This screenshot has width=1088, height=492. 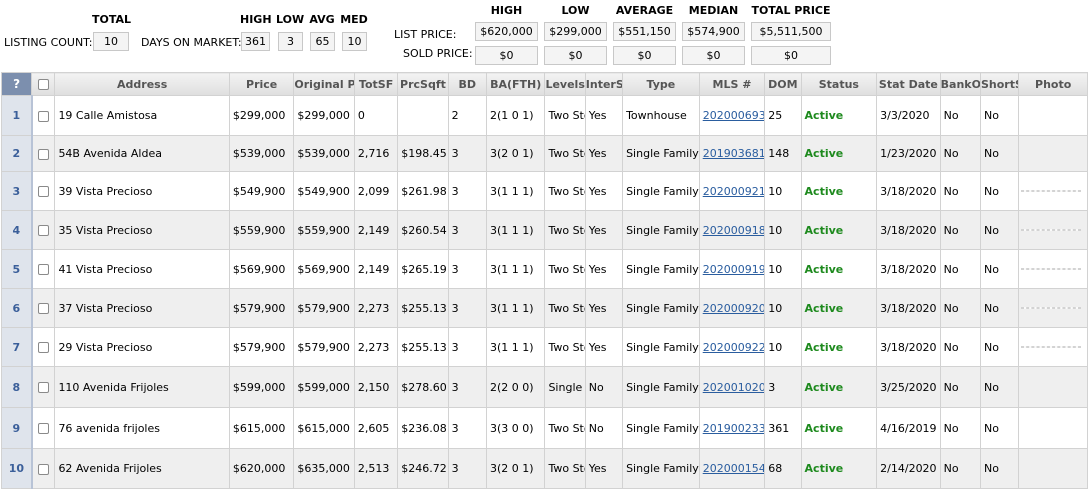 What do you see at coordinates (733, 347) in the screenshot?
I see `mls-link: 202000922` at bounding box center [733, 347].